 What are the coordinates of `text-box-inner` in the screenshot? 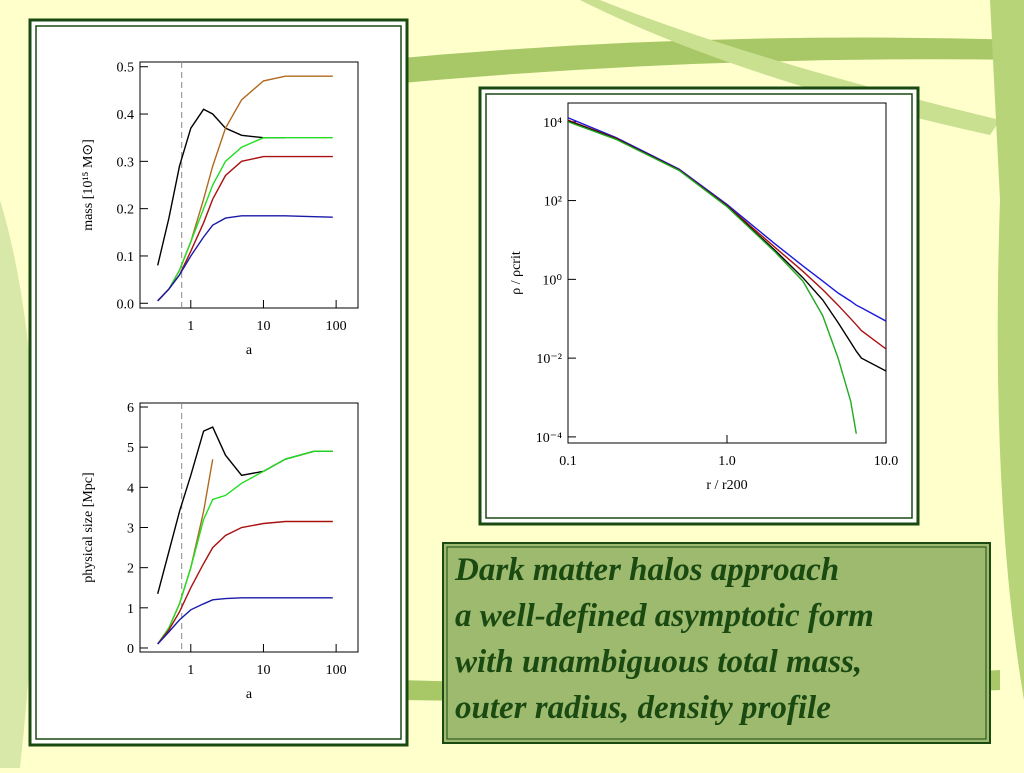 It's located at (716, 643).